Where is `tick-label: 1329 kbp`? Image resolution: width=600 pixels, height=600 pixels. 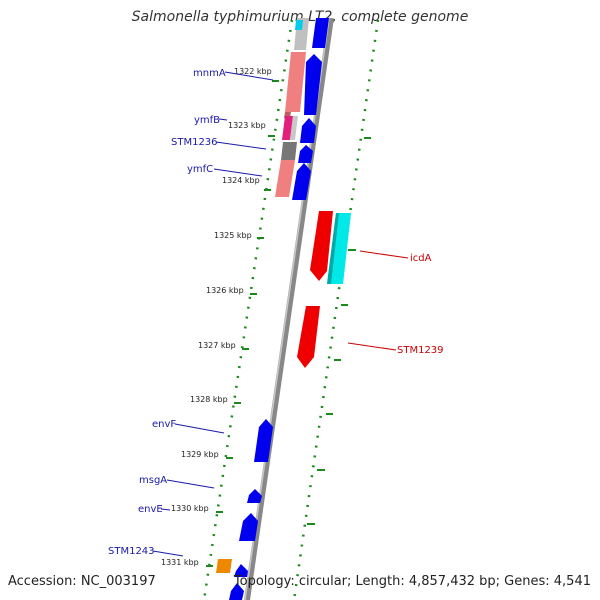 tick-label: 1329 kbp is located at coordinates (200, 454).